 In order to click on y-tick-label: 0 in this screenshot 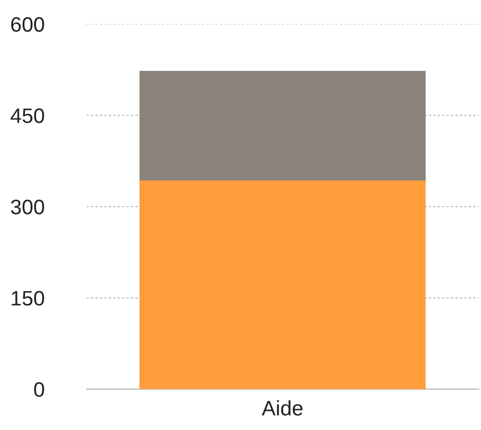, I will do `click(39, 389)`.